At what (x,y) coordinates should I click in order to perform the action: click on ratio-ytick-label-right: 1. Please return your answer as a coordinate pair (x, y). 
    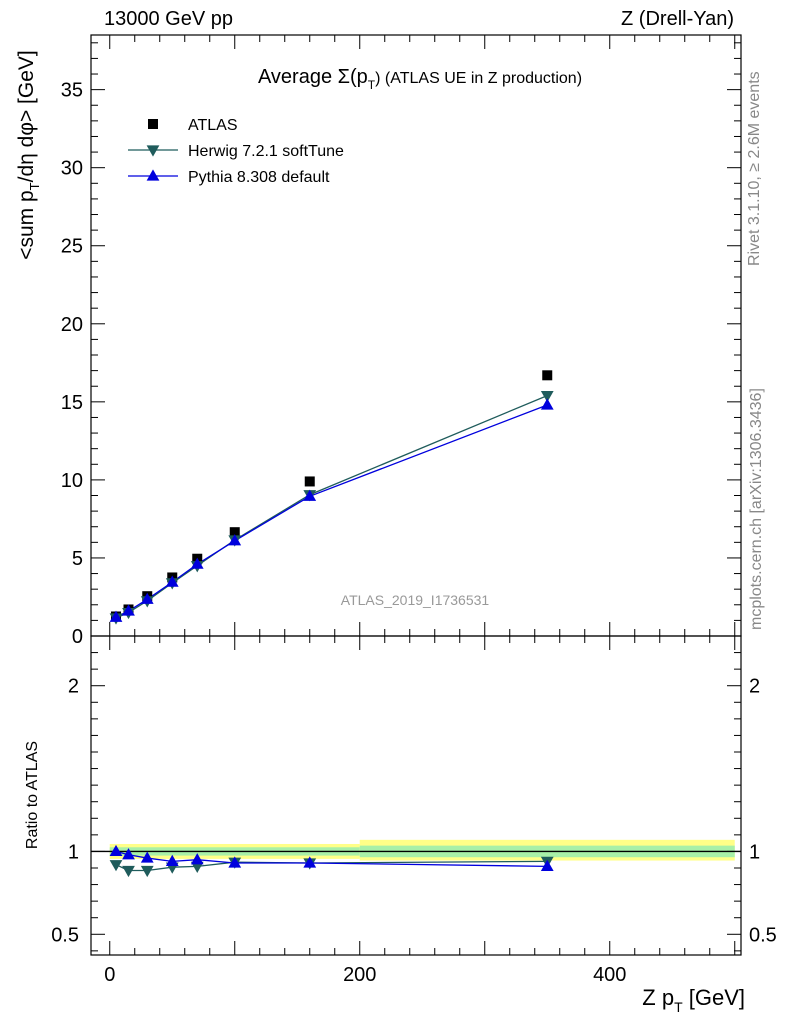
    Looking at the image, I should click on (754, 852).